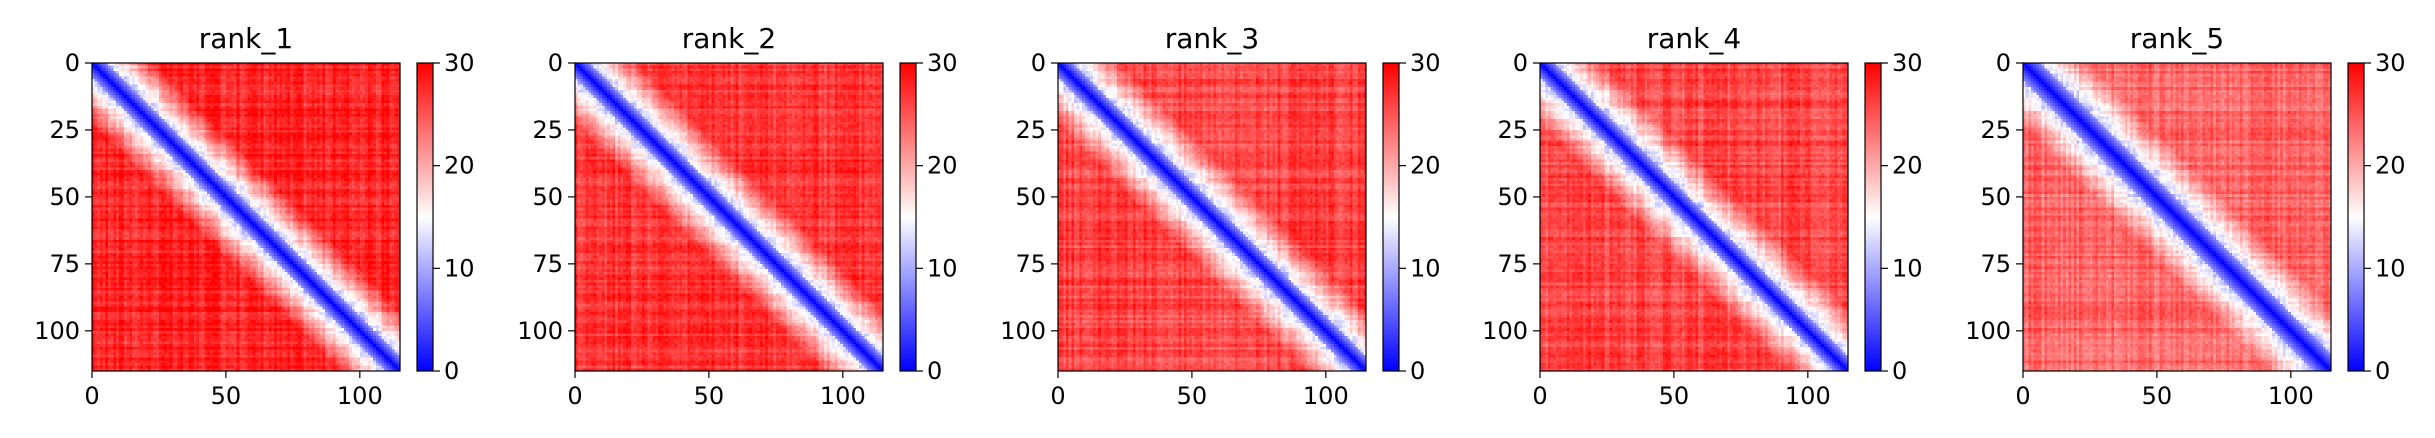 This screenshot has height=438, width=2435. Describe the element at coordinates (729, 38) in the screenshot. I see `panel-title: rank_2` at that location.